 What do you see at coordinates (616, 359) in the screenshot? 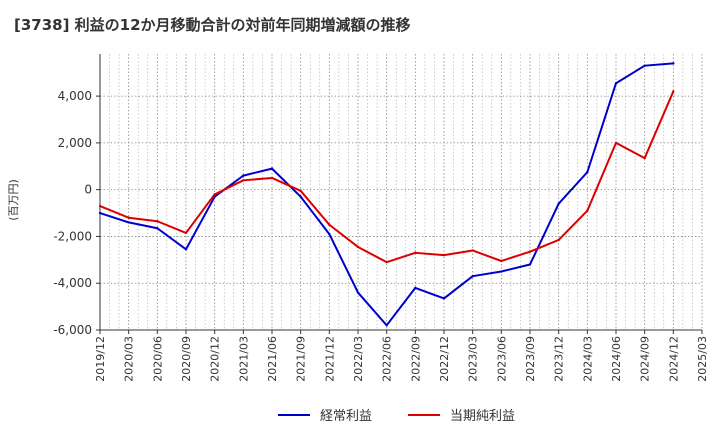
I see `x-tick-label: 2024/06` at bounding box center [616, 359].